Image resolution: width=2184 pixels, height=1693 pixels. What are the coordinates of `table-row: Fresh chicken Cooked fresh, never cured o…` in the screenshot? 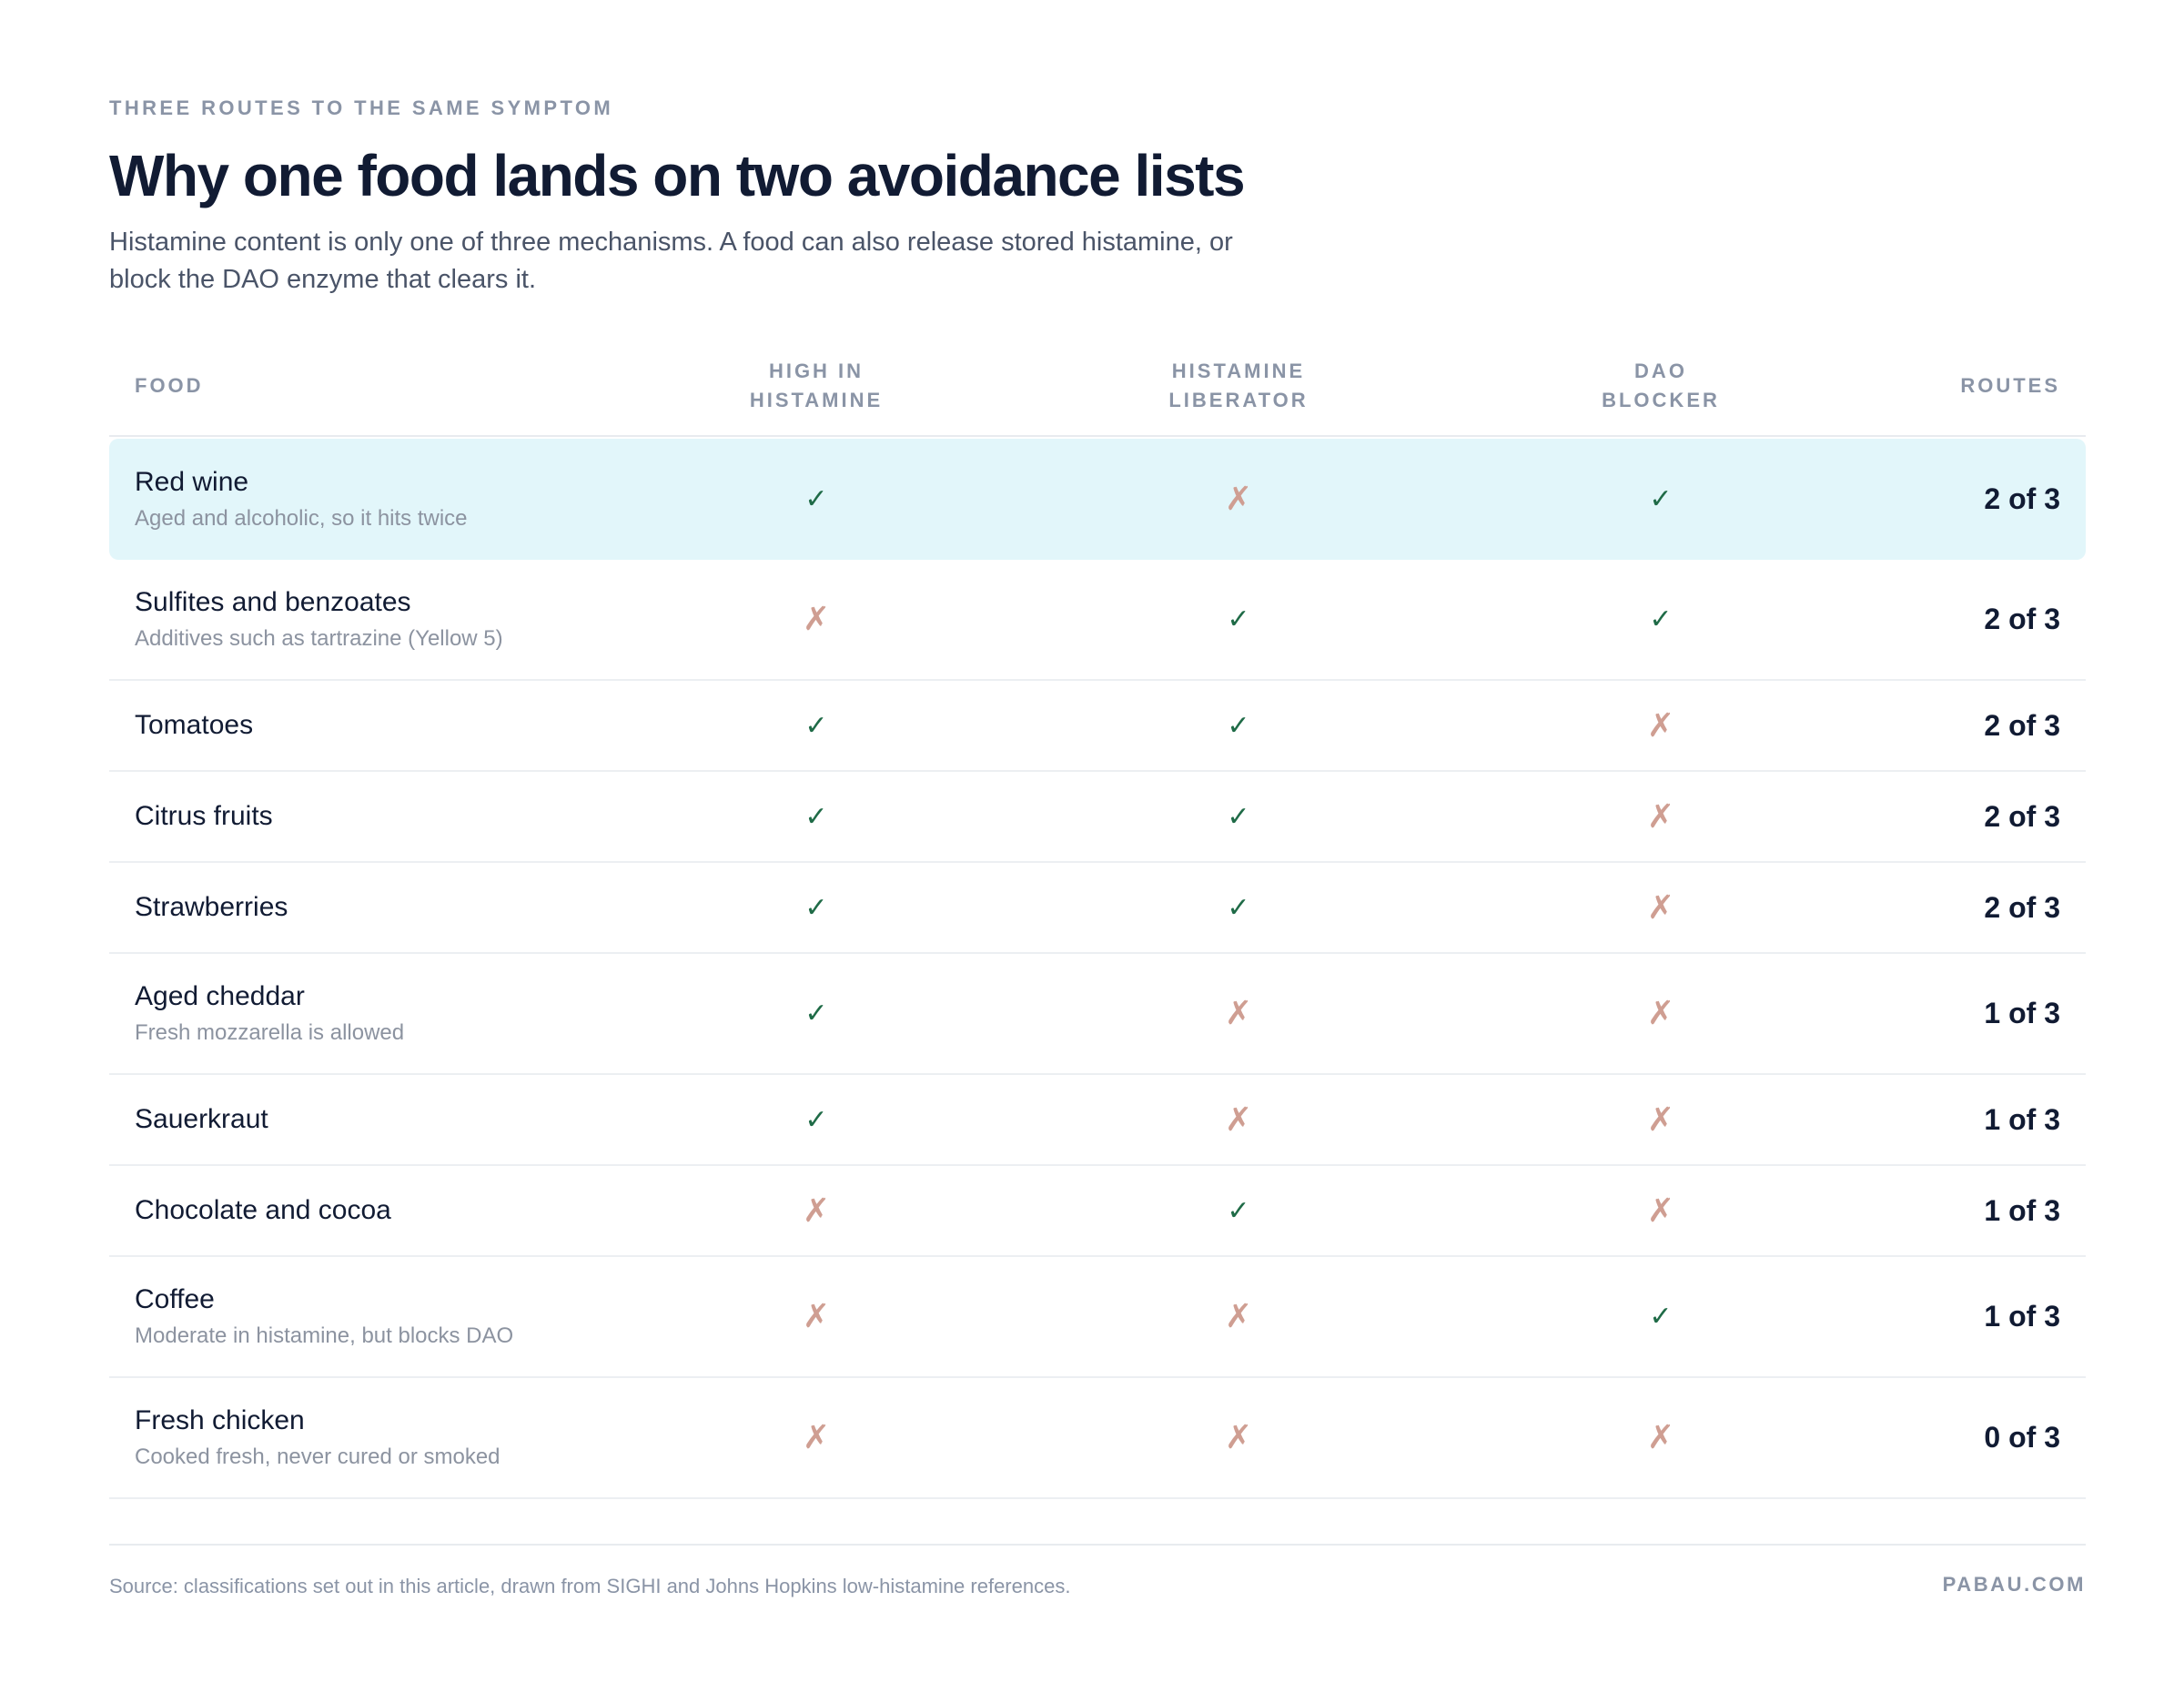 It's located at (1097, 1438).